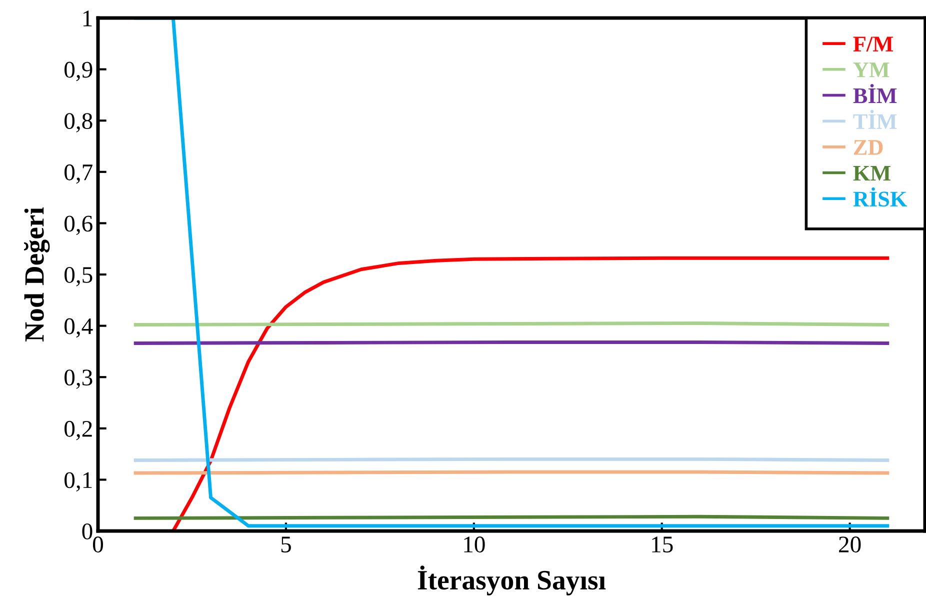 Image resolution: width=926 pixels, height=608 pixels. Describe the element at coordinates (98, 544) in the screenshot. I see `x-tick-label: 0` at that location.